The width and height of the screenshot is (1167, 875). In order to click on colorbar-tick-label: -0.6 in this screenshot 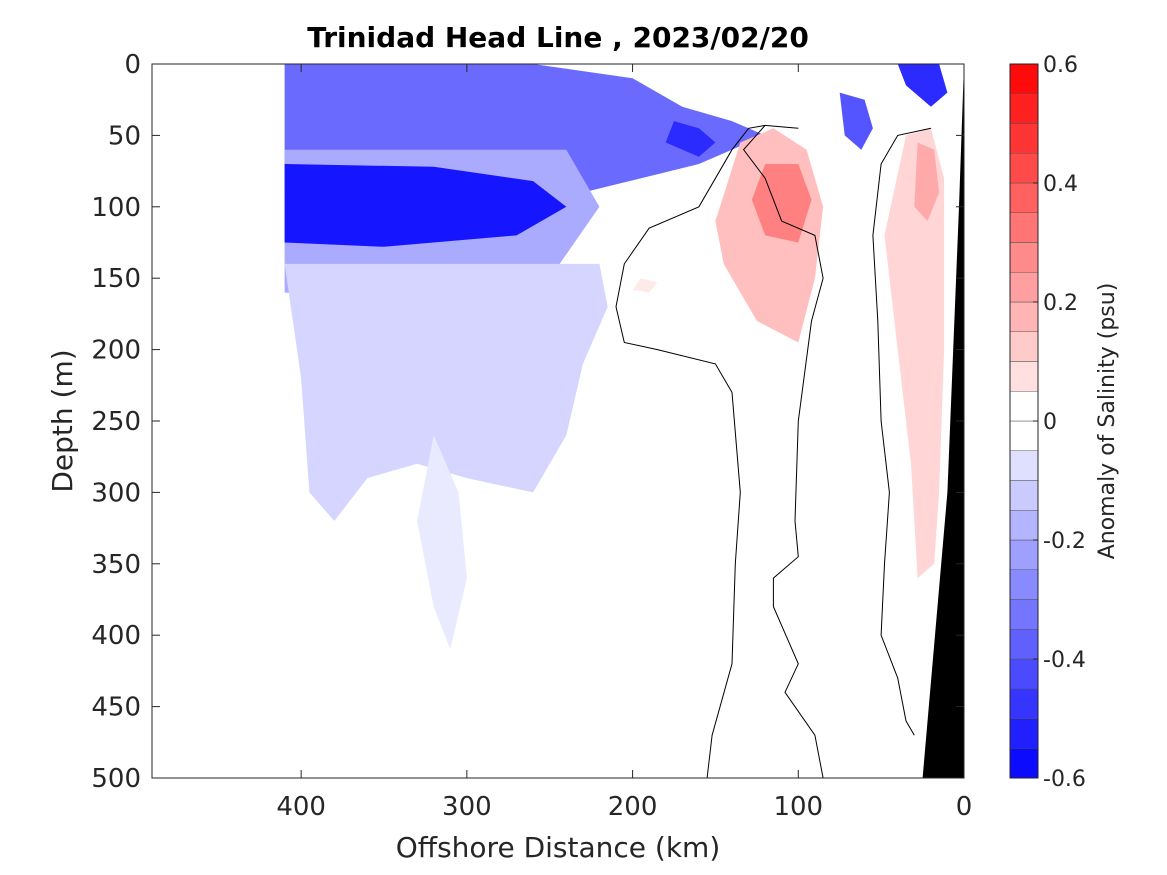, I will do `click(1064, 779)`.